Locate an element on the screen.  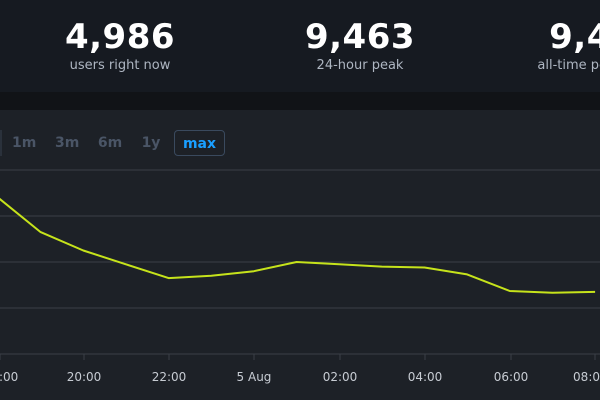
stat-label: all-time peak is located at coordinates (568, 65).